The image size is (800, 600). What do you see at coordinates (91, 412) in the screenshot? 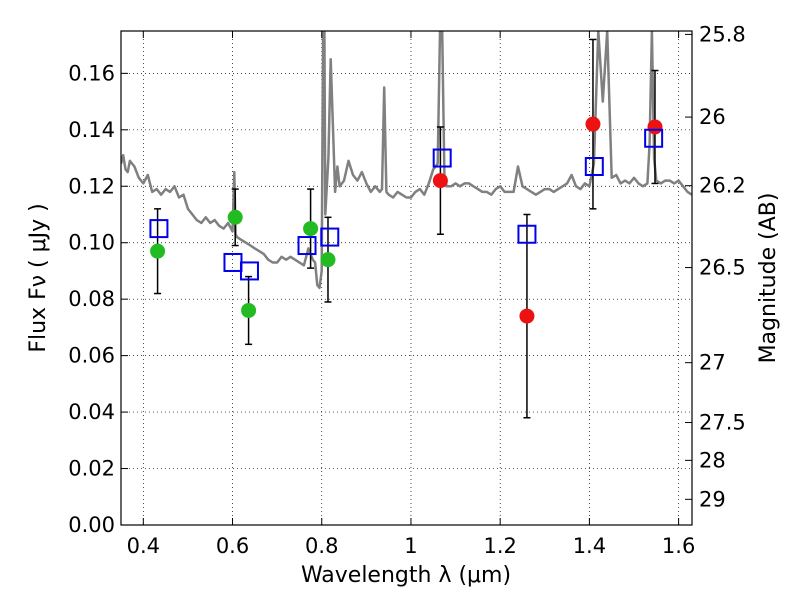
I see `y-tick-label: 0.04` at bounding box center [91, 412].